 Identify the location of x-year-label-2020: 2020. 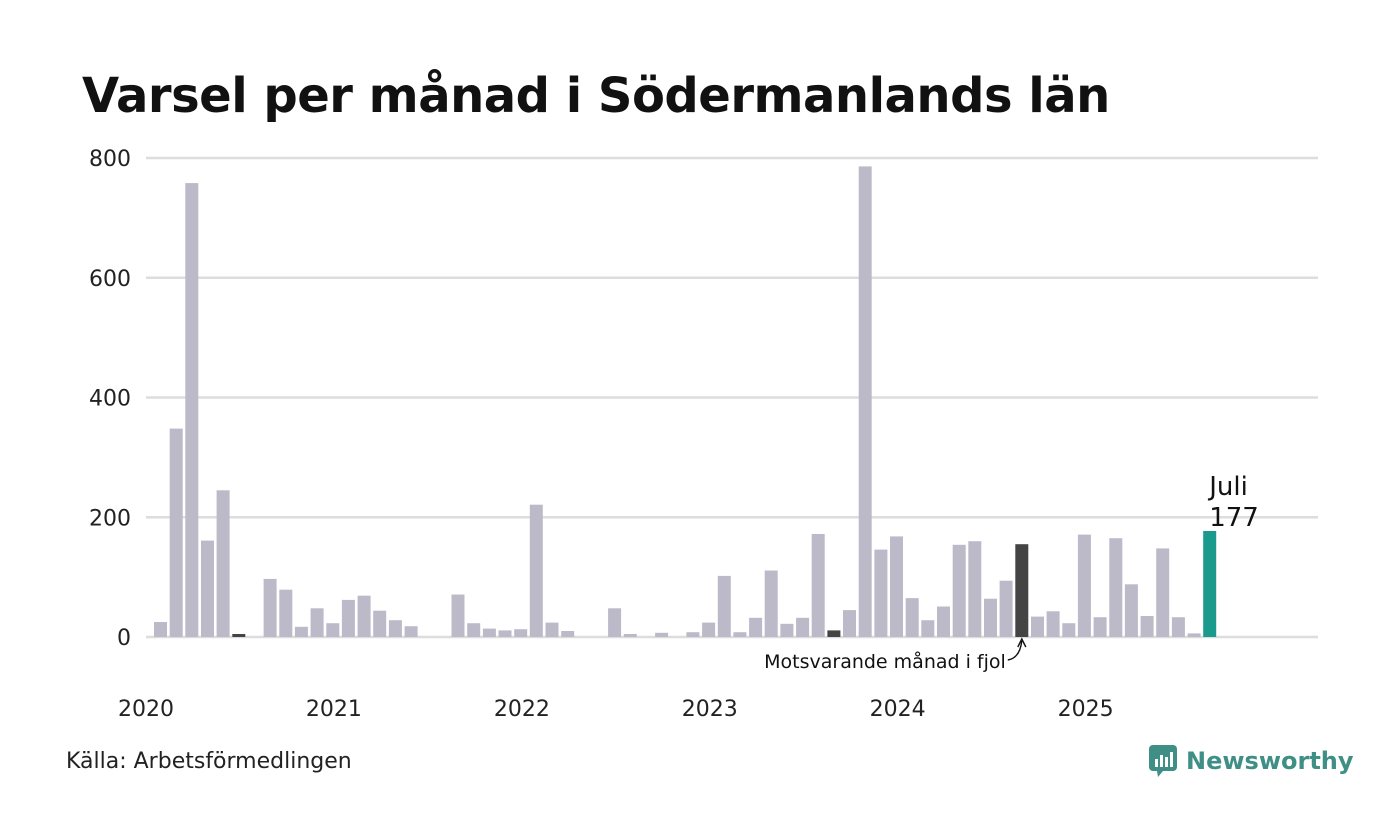
(146, 709).